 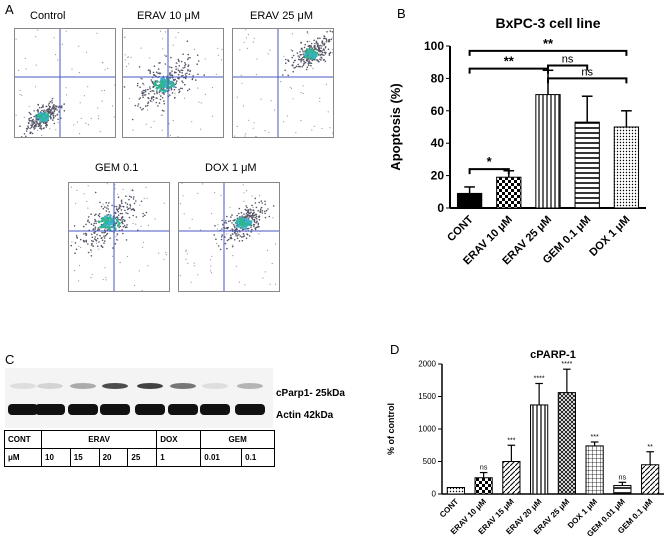 What do you see at coordinates (221, 457) in the screenshot?
I see `table-cell: 0.01` at bounding box center [221, 457].